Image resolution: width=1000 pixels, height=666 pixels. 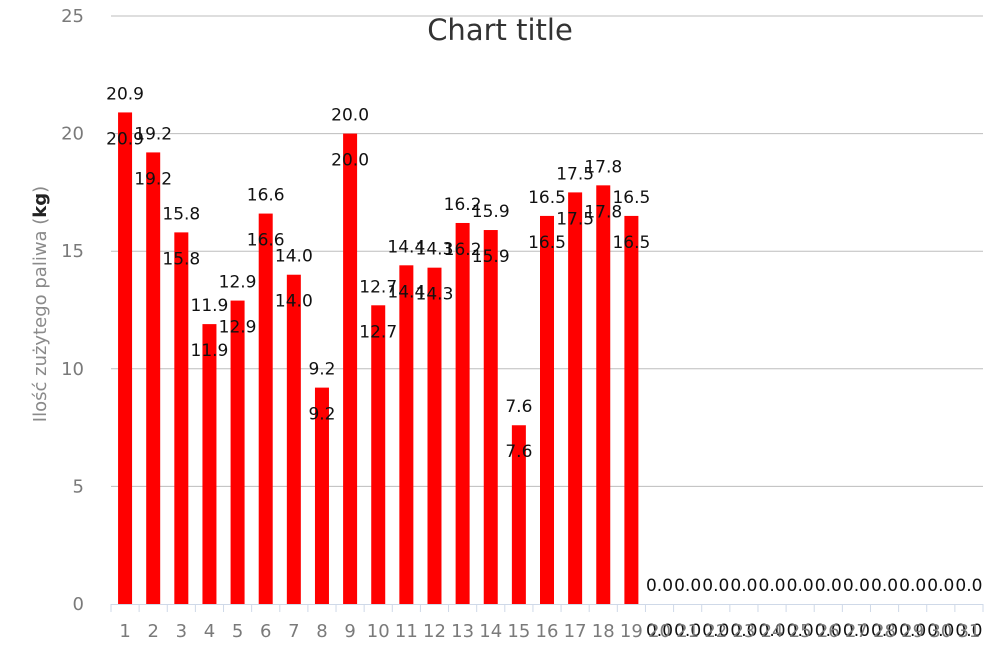 What do you see at coordinates (659, 586) in the screenshot?
I see `data-label-20: 0.0` at bounding box center [659, 586].